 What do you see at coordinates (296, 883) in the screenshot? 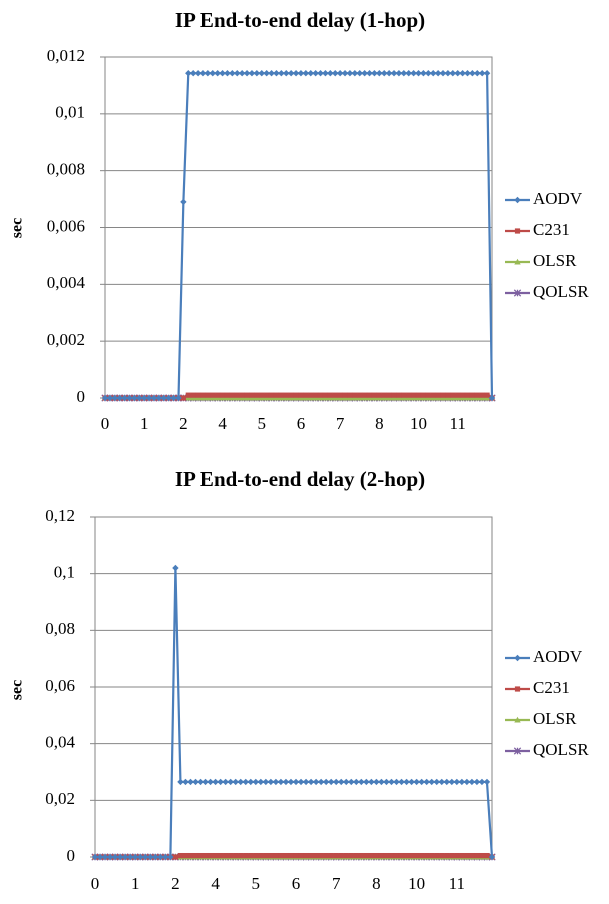
I see `x-tick-label: 6` at bounding box center [296, 883].